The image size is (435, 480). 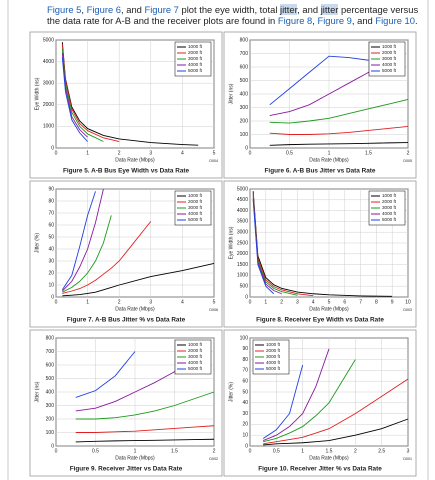 What do you see at coordinates (64, 9) in the screenshot?
I see `figure-link: Figure 5` at bounding box center [64, 9].